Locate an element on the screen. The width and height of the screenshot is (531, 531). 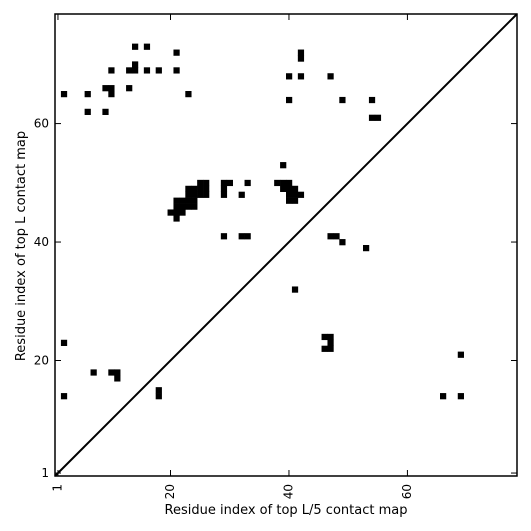
y-axis-label: Residue index of top L contact map is located at coordinates (21, 246).